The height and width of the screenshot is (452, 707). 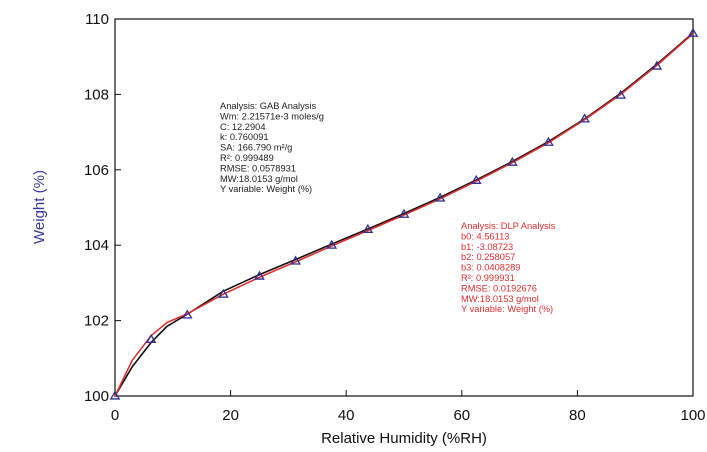 I want to click on x-tick-label: 20, so click(x=230, y=415).